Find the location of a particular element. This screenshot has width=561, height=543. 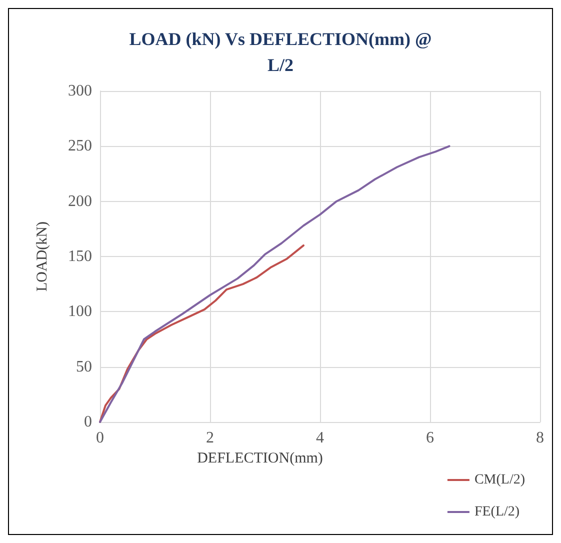

x-tick-label: 8 is located at coordinates (540, 438).